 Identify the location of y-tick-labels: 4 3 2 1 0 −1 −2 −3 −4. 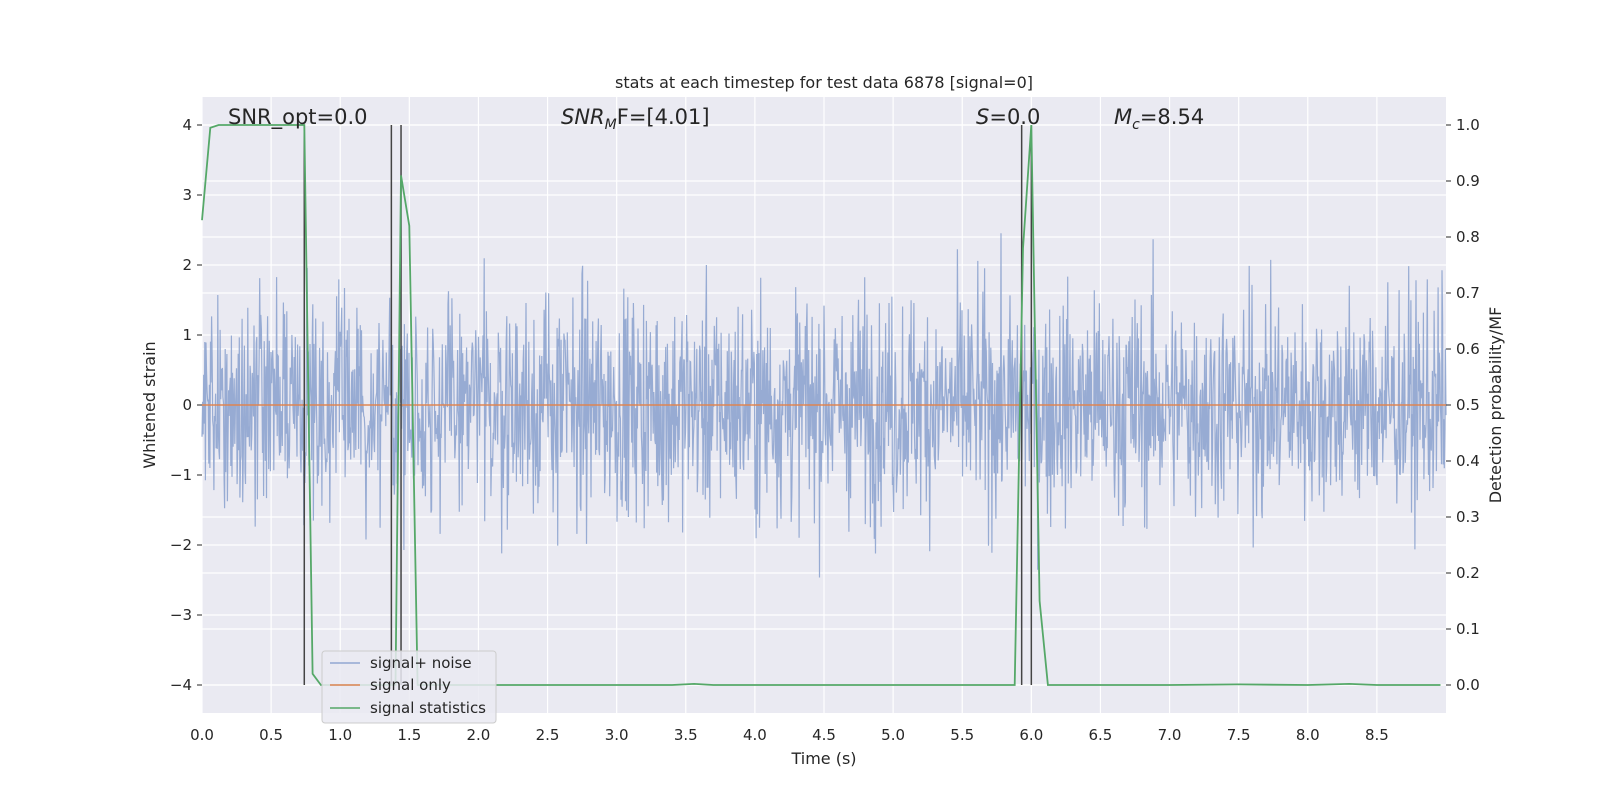
(186, 405).